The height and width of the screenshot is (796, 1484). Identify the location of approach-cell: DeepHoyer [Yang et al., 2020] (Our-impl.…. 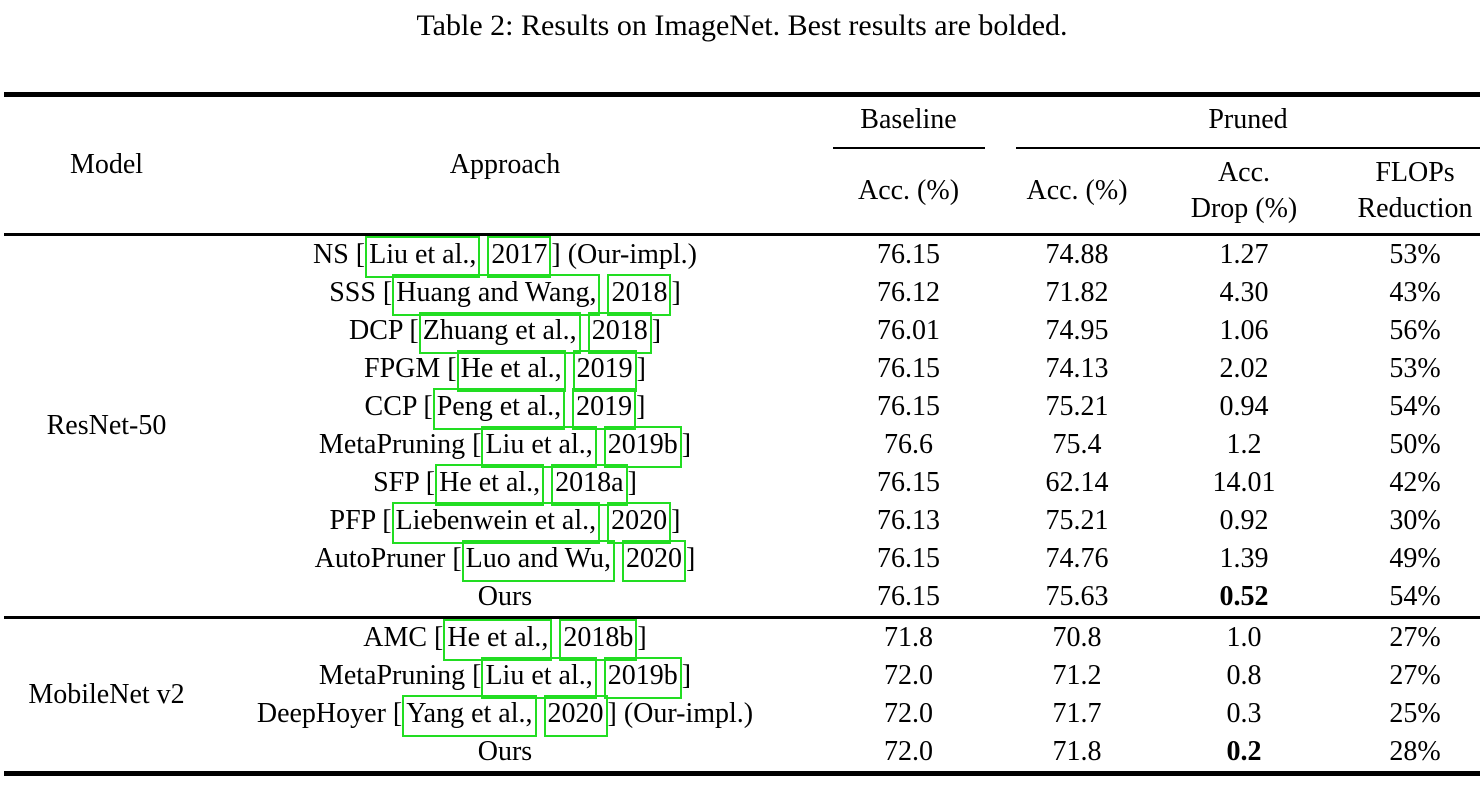
(505, 716).